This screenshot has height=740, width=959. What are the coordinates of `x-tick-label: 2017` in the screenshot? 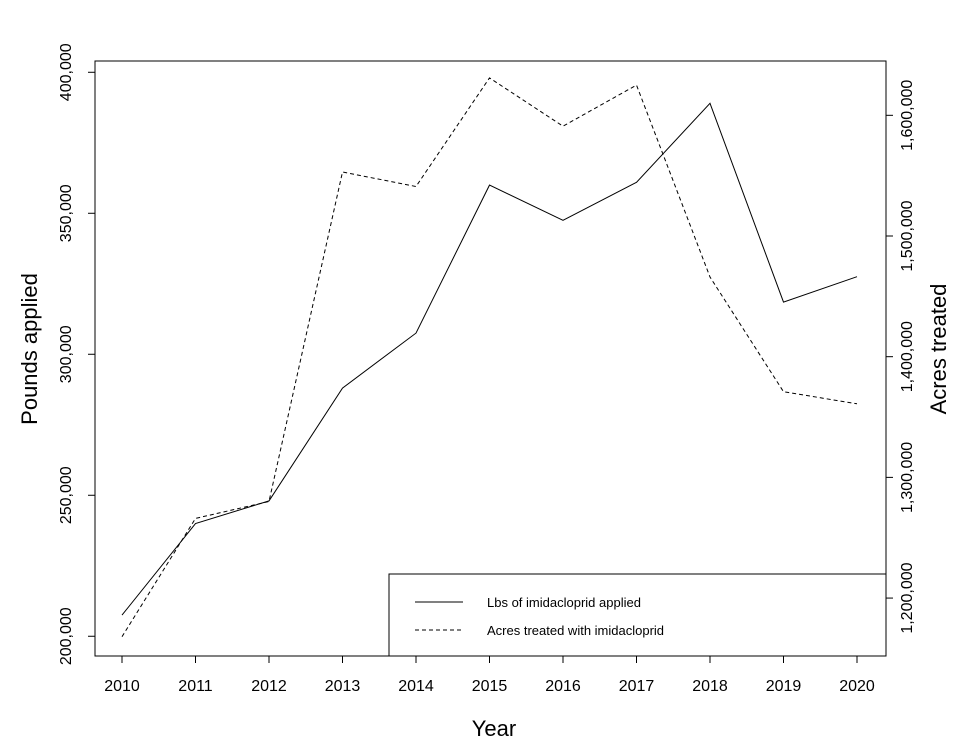 It's located at (637, 686).